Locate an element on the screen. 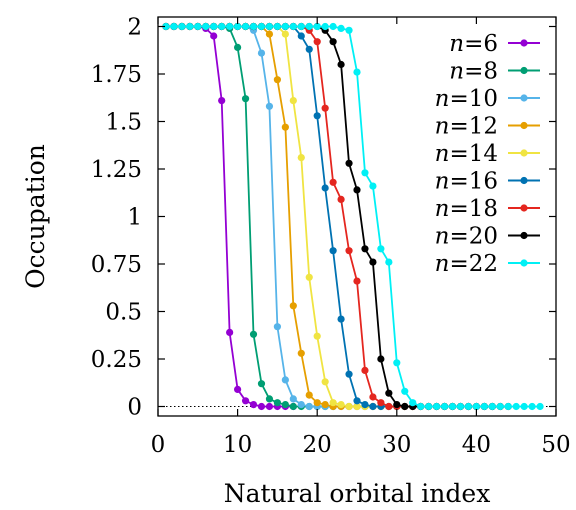 Image resolution: width=576 pixels, height=510 pixels. legend-item-n16: n=16 is located at coordinates (487, 182).